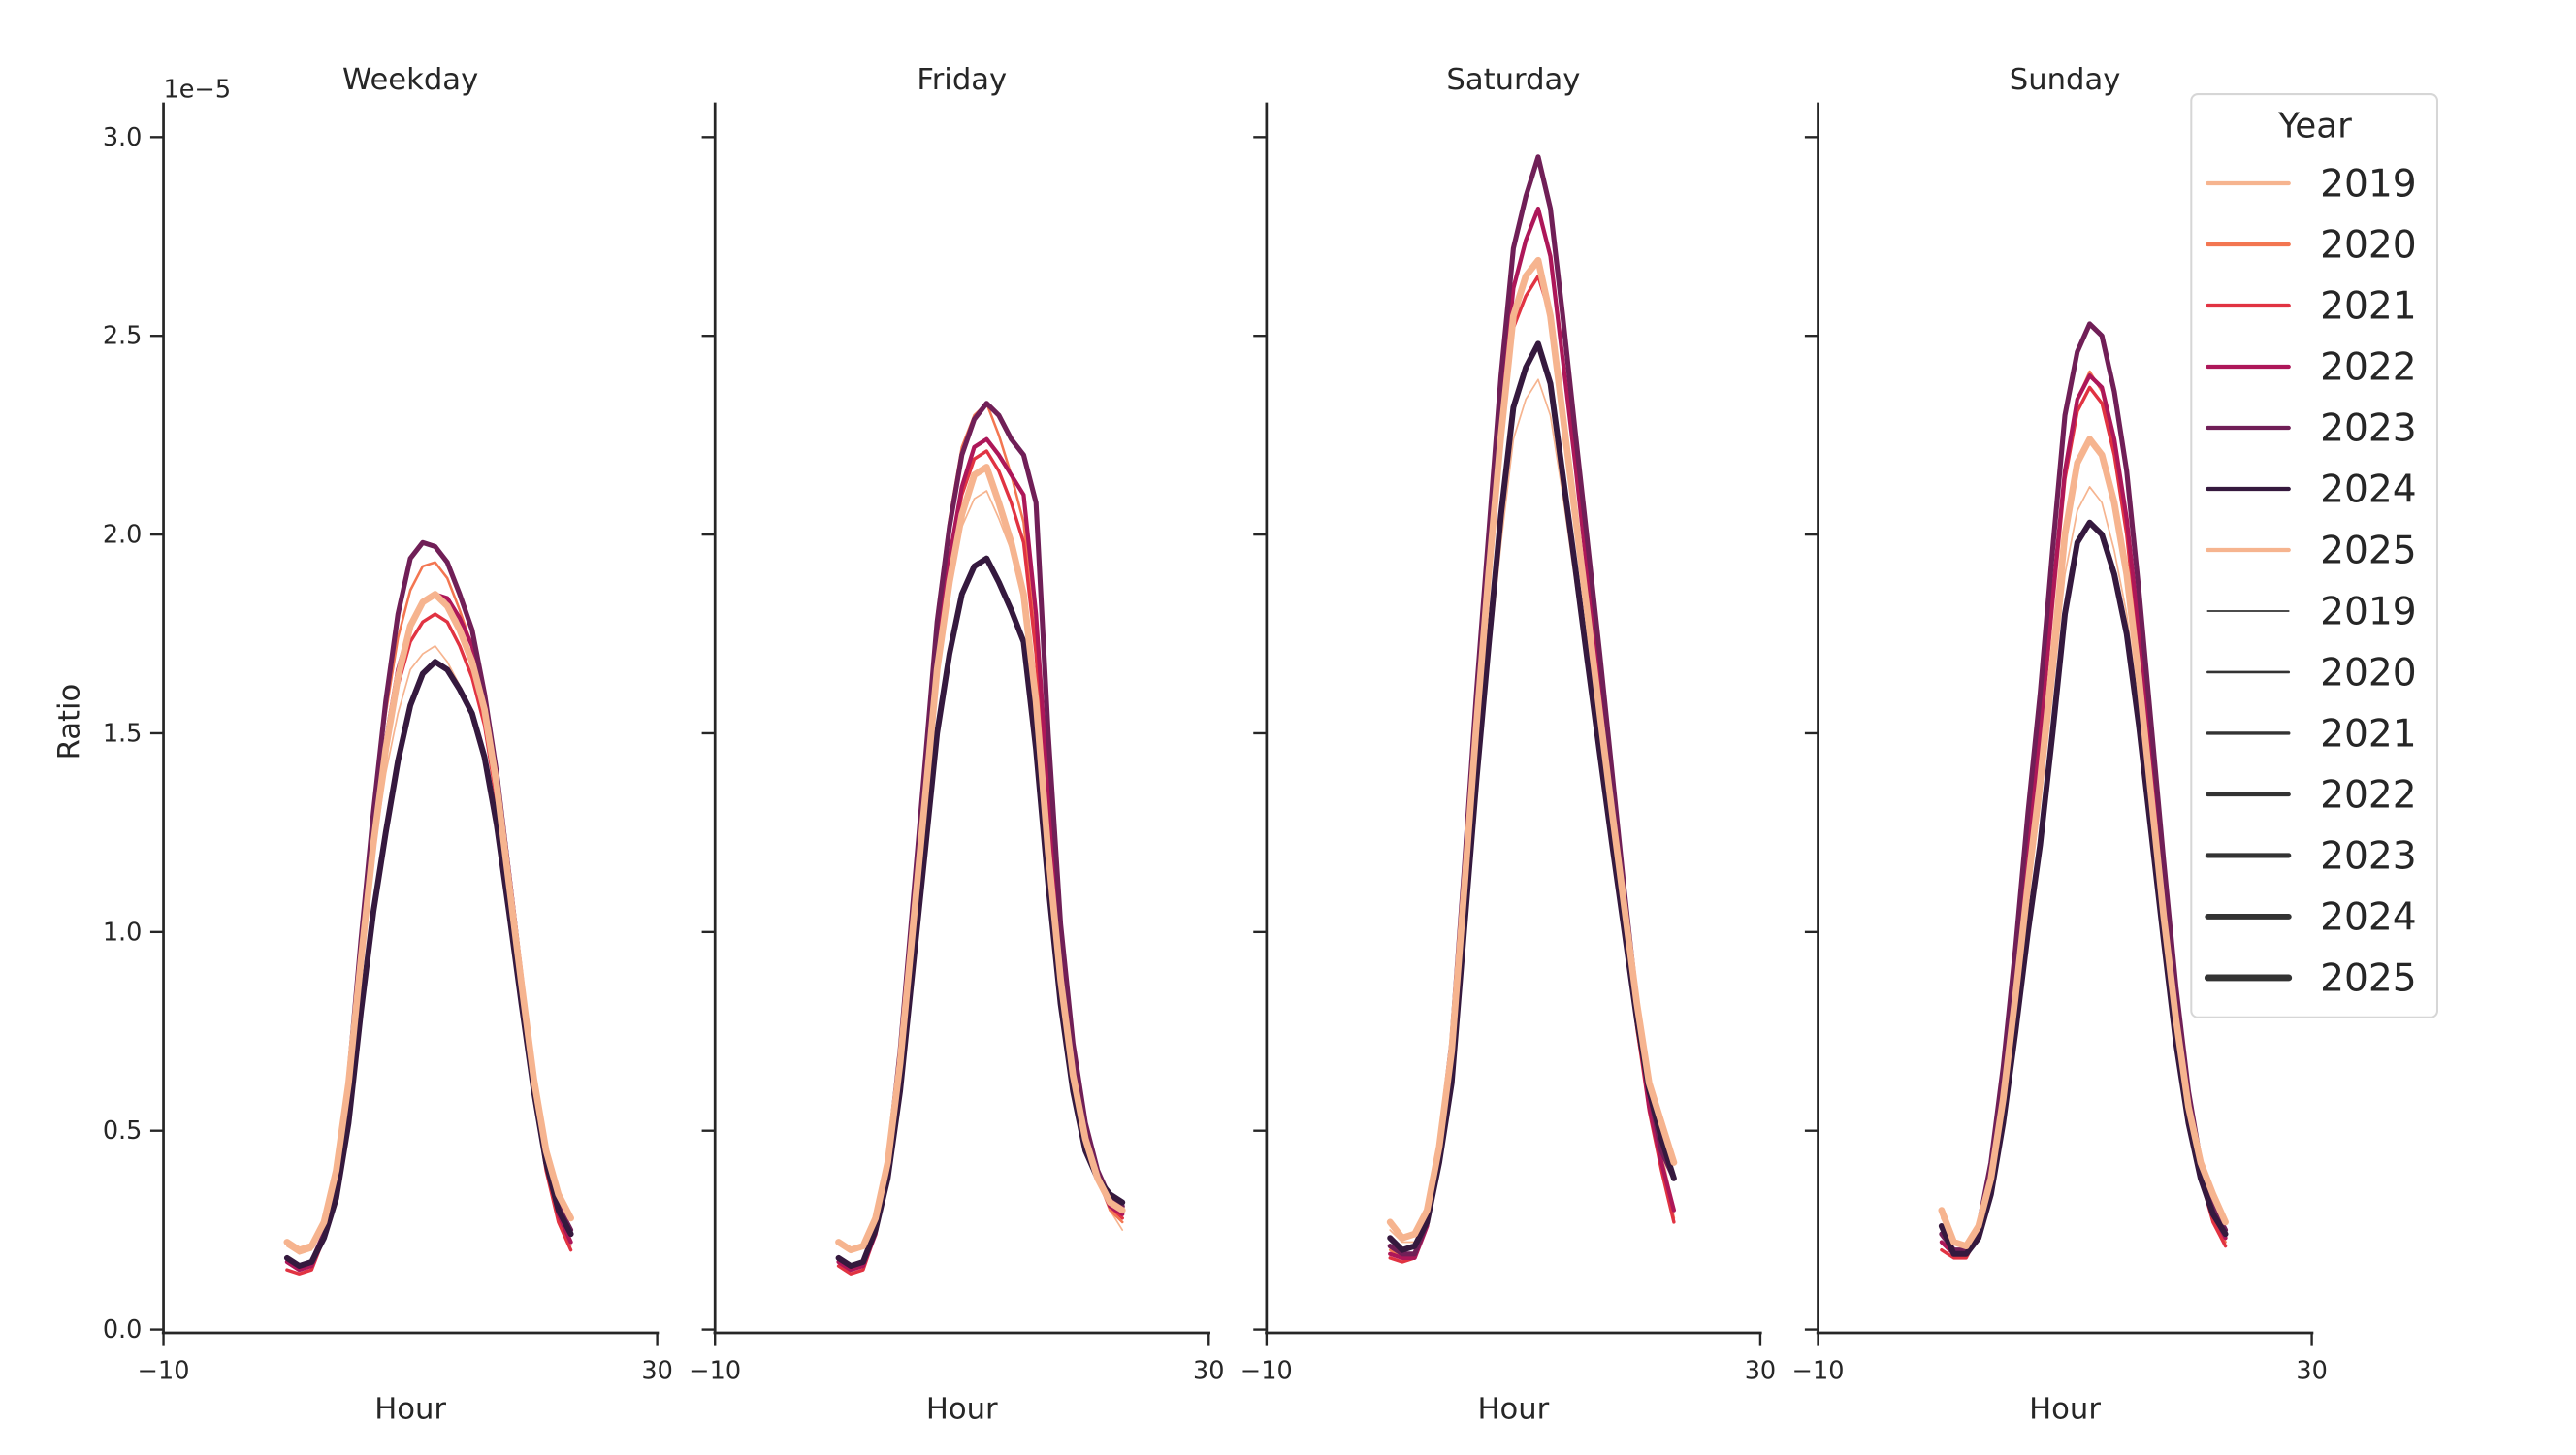  I want to click on legend-label-hue: 2021, so click(2368, 307).